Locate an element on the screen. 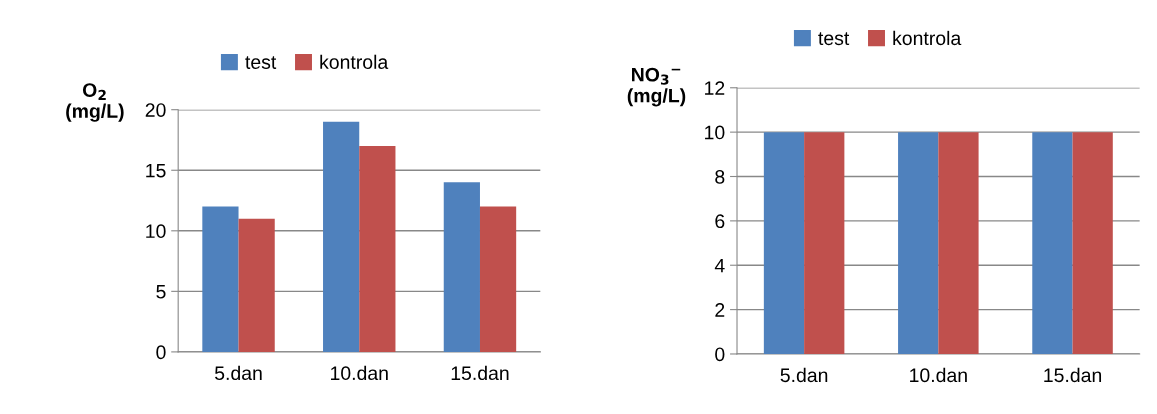 The image size is (1157, 414). y-axis-title: O$_{2}$ (mg/L) is located at coordinates (95, 102).